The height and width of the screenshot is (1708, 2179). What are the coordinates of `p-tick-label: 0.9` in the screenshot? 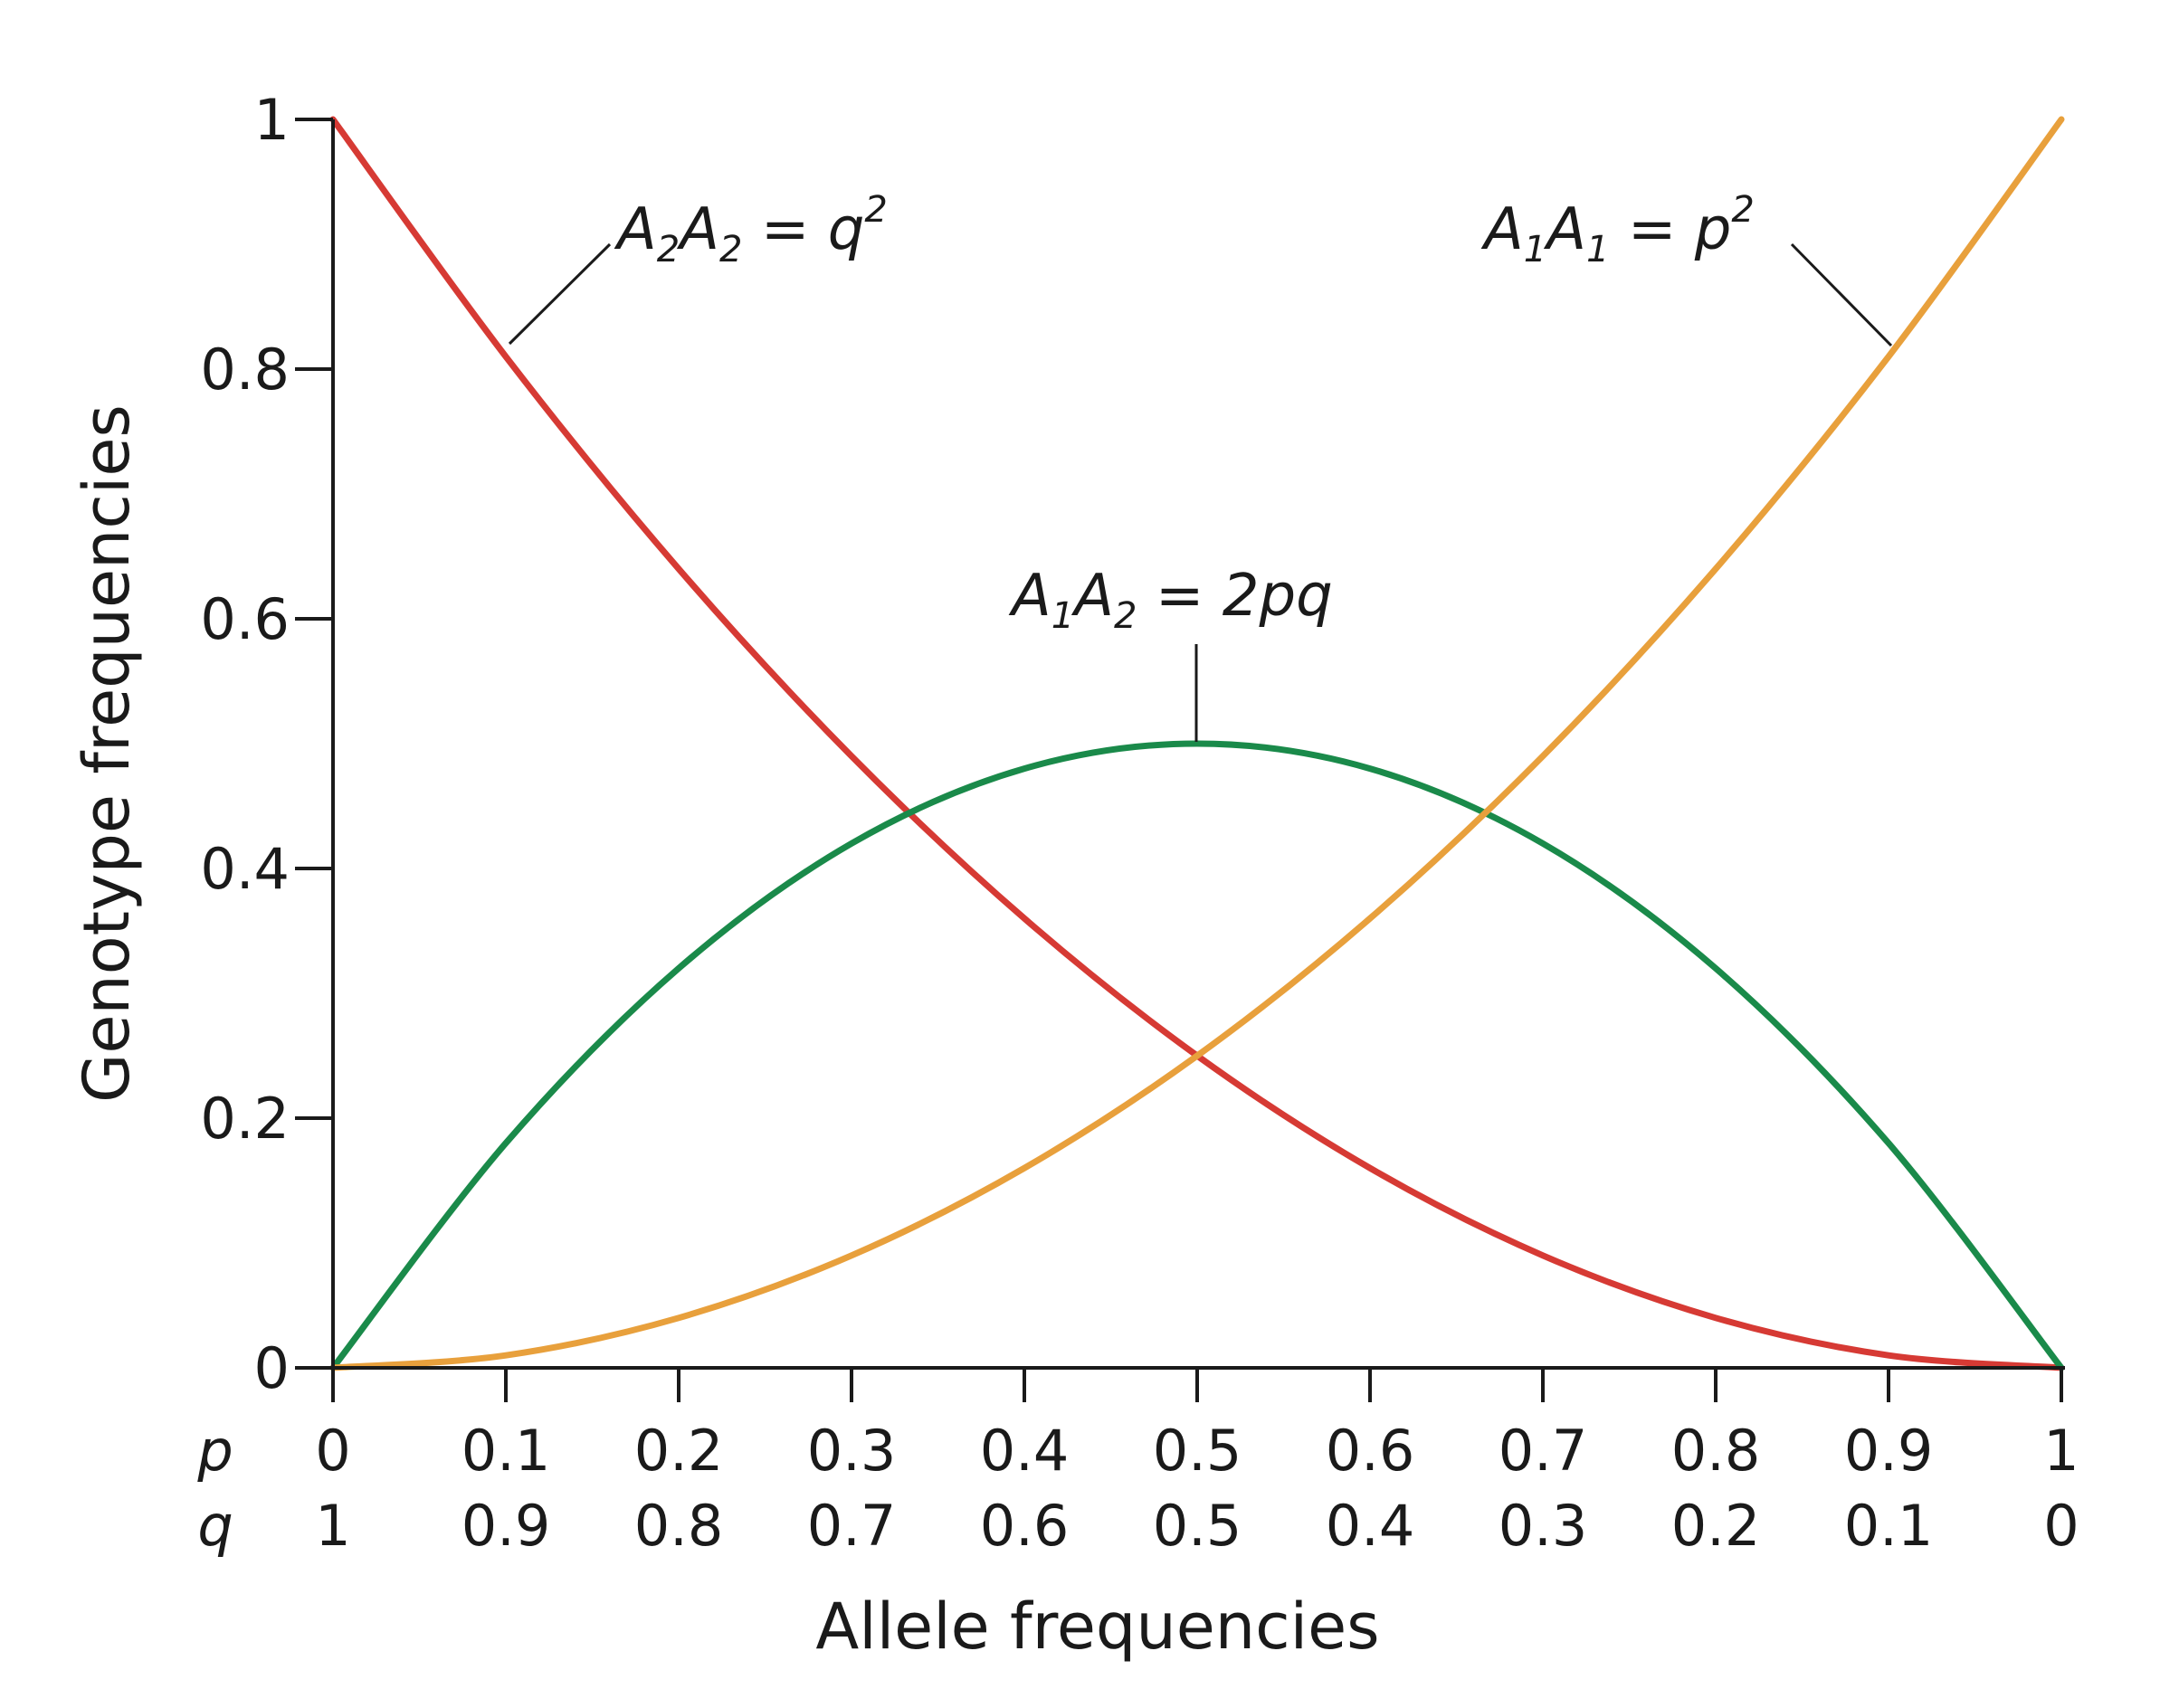 It's located at (1889, 1451).